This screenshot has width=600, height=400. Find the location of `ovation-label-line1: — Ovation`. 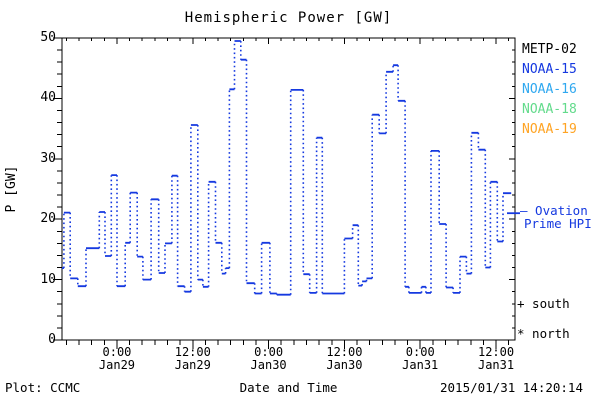

ovation-label-line1: — Ovation is located at coordinates (554, 210).